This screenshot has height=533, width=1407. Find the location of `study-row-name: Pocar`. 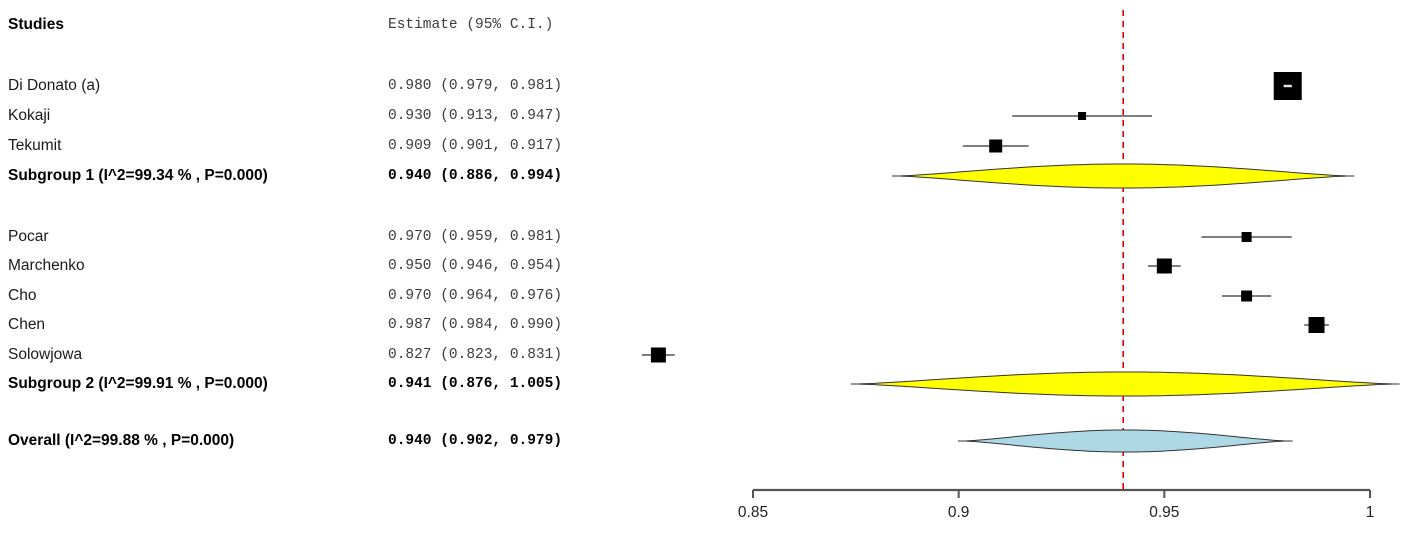

study-row-name: Pocar is located at coordinates (28, 236).